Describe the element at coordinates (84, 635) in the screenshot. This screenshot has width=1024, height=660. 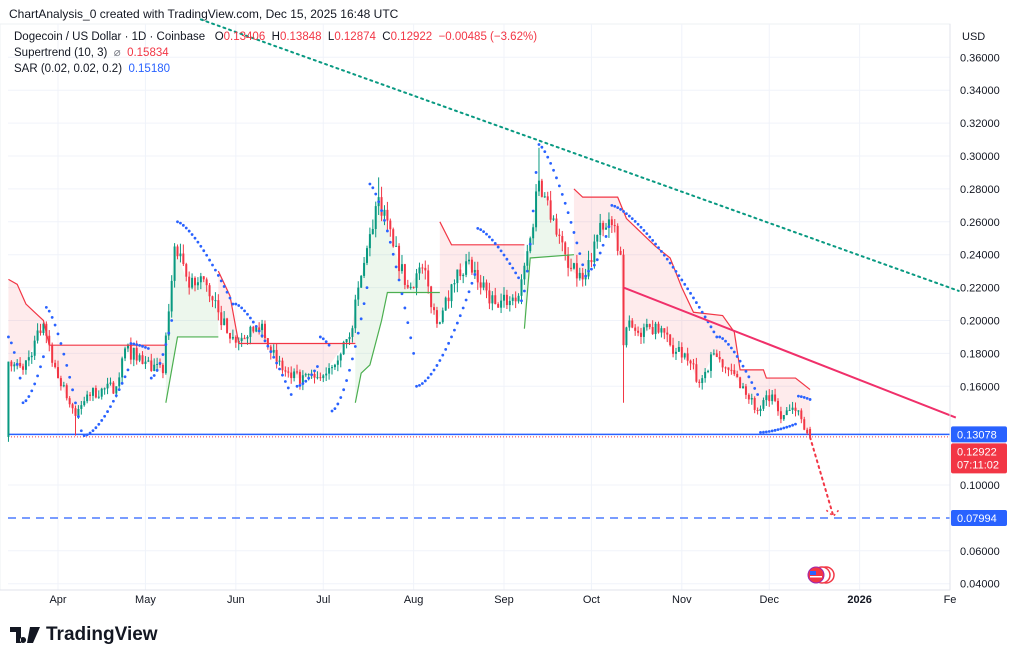
I see `tradingview-logo: TradingView` at that location.